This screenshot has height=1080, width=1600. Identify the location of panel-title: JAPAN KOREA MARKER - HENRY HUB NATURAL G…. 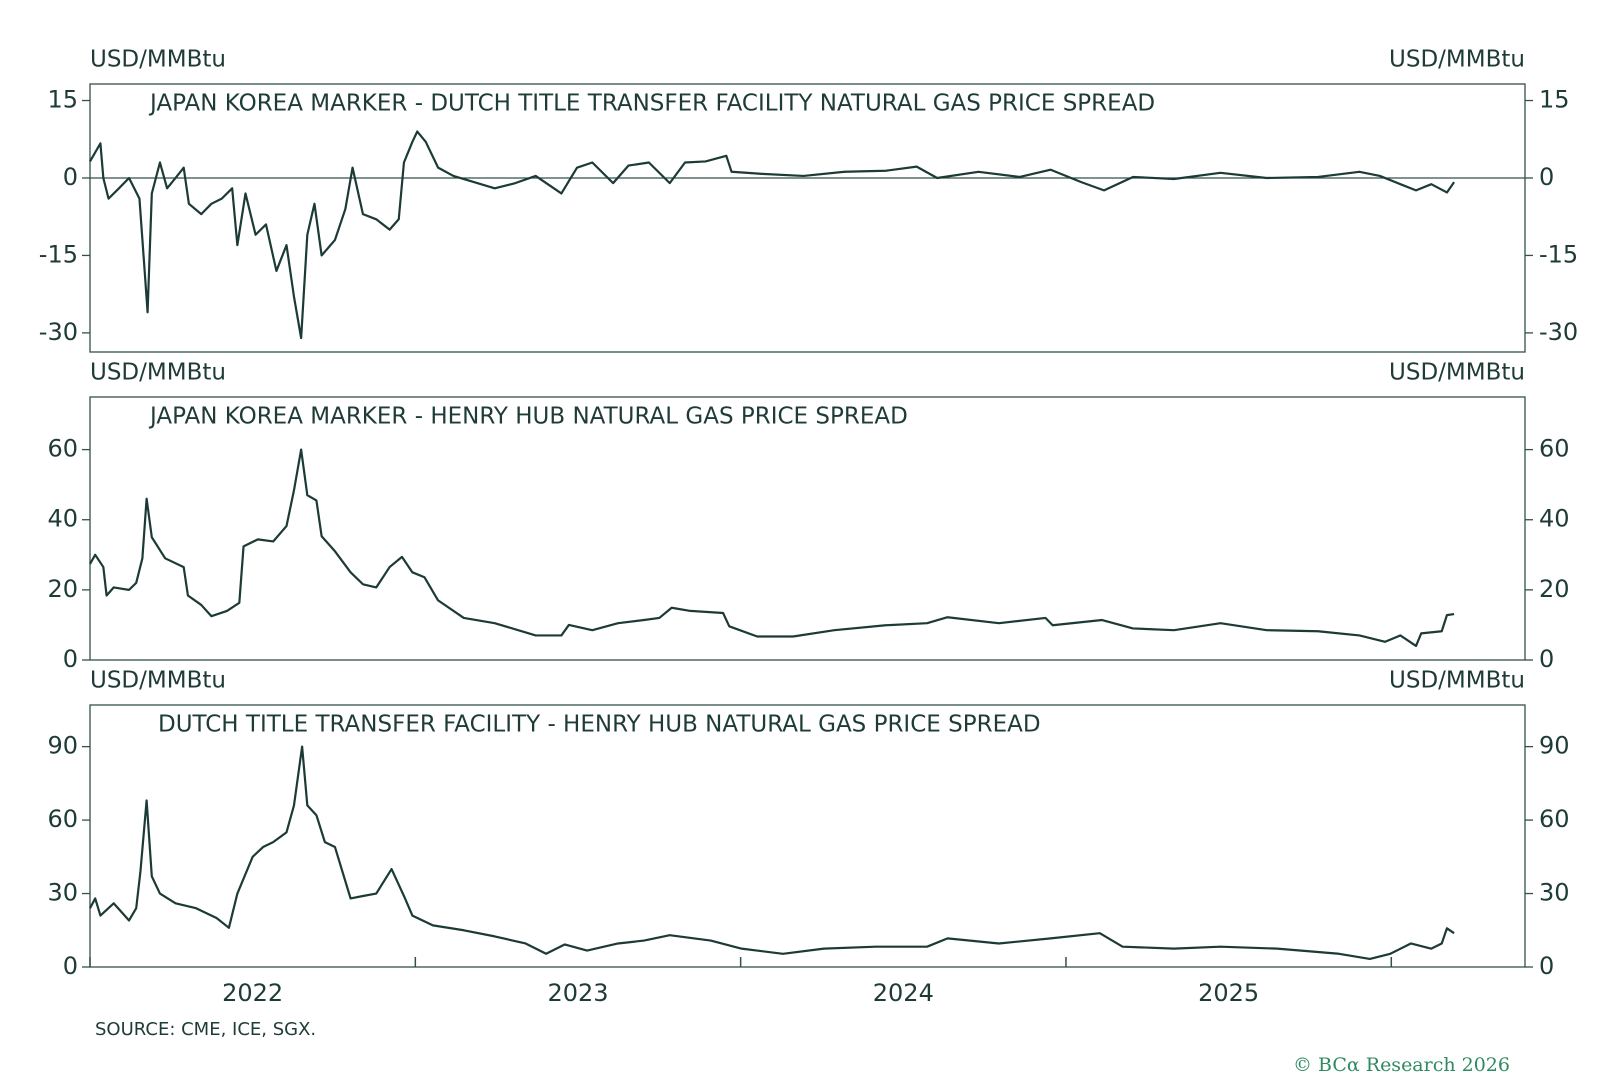
(528, 417).